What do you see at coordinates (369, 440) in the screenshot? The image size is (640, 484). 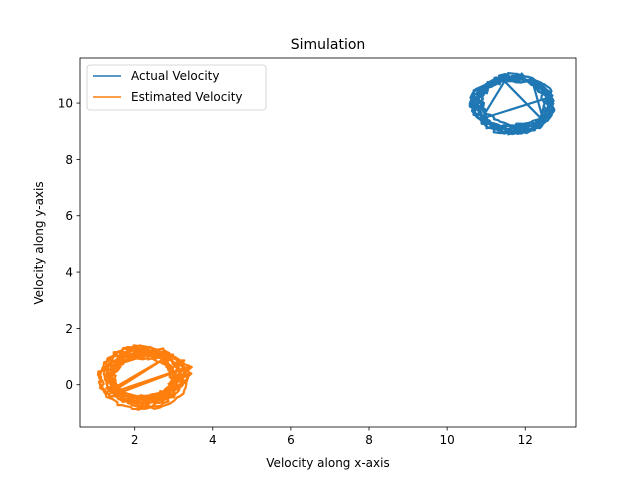 I see `x-tick-label: 8` at bounding box center [369, 440].